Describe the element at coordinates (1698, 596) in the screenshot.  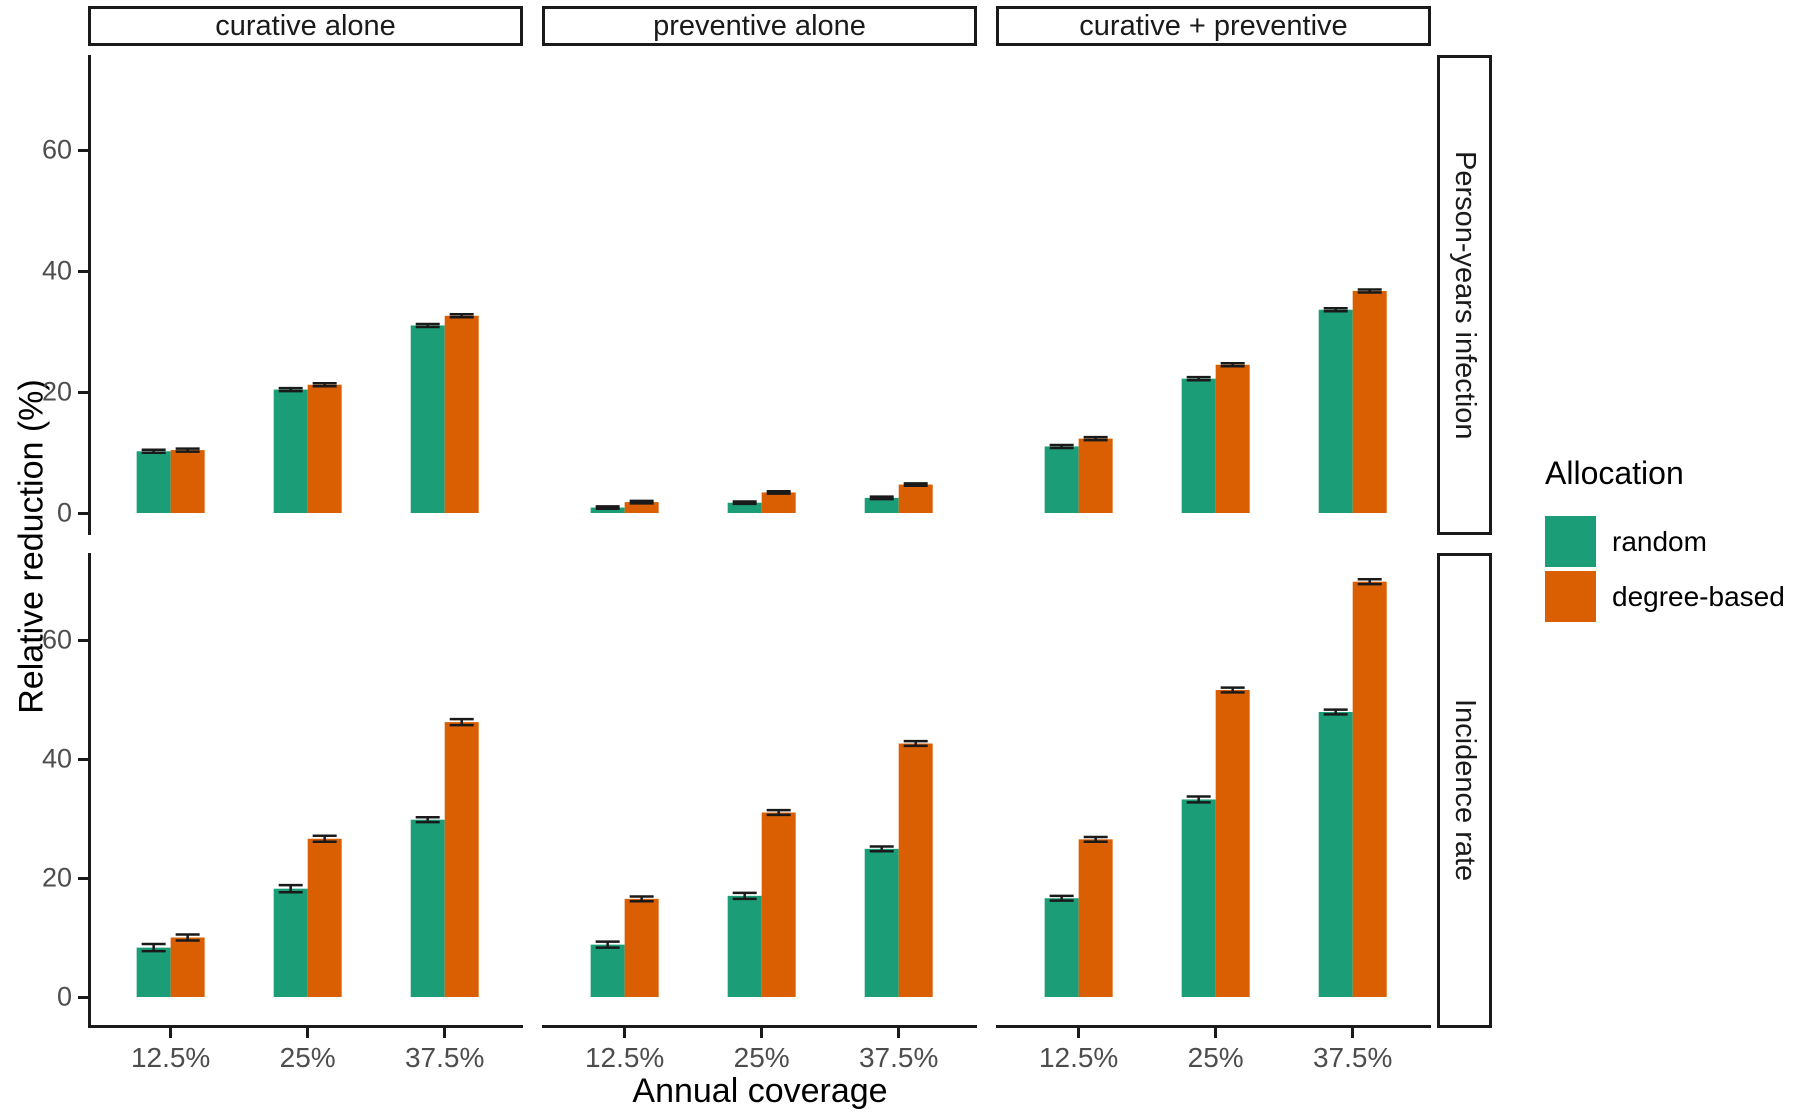
I see `legend-entry-label: degree-based` at that location.